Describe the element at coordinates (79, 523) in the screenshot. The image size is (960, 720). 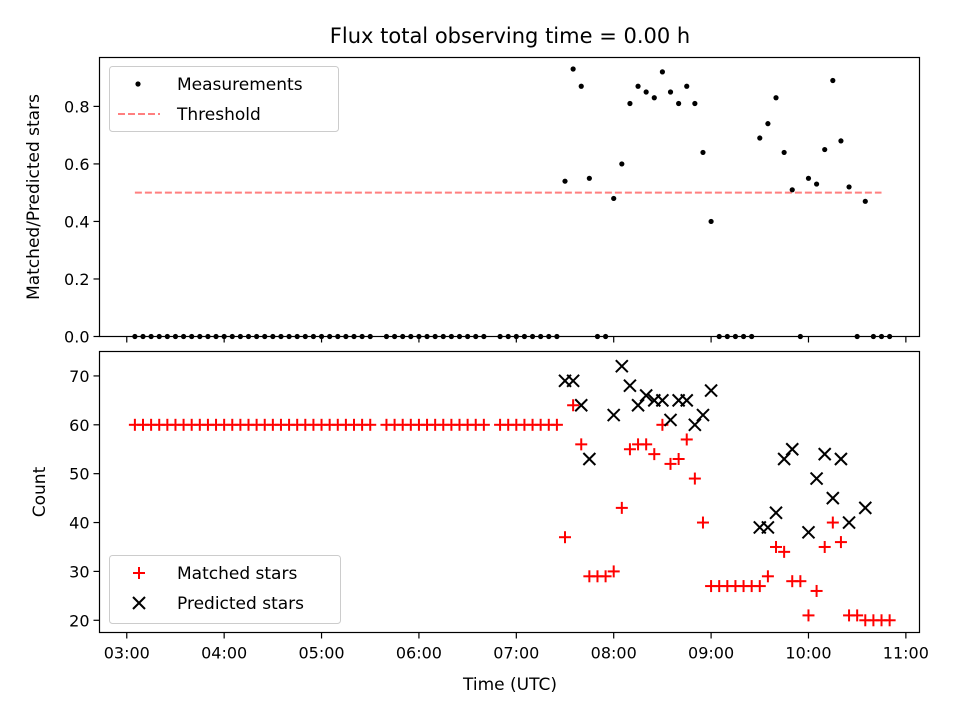
I see `bottom-y-tick-label: 40` at that location.